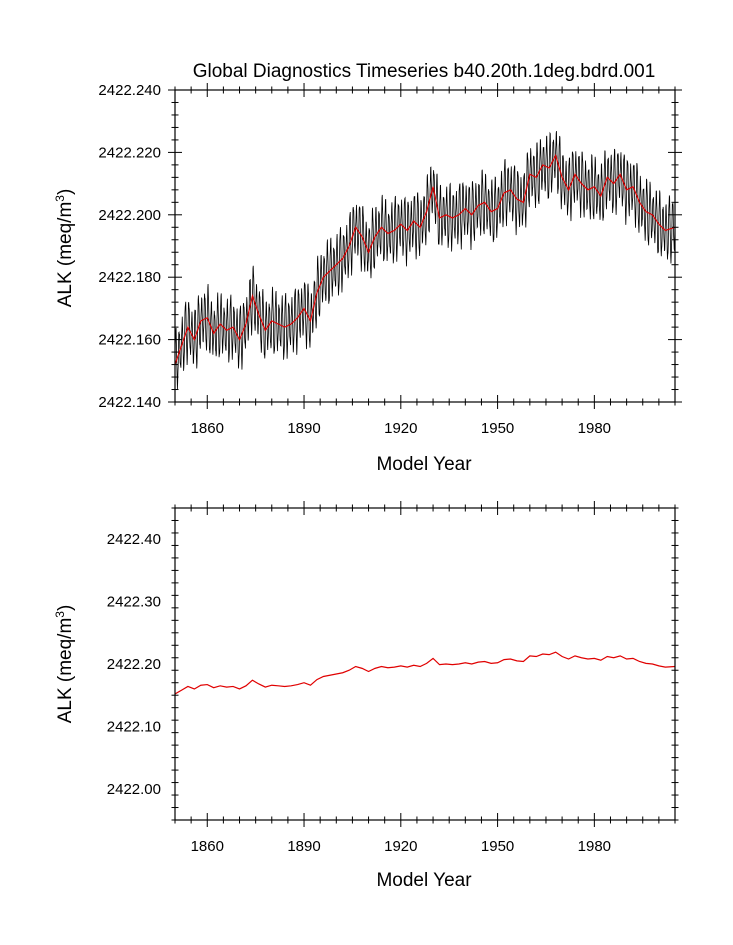 Image resolution: width=733 pixels, height=945 pixels. I want to click on top-x-tick-labels: 1860 1890 1920 1950 1980, so click(401, 428).